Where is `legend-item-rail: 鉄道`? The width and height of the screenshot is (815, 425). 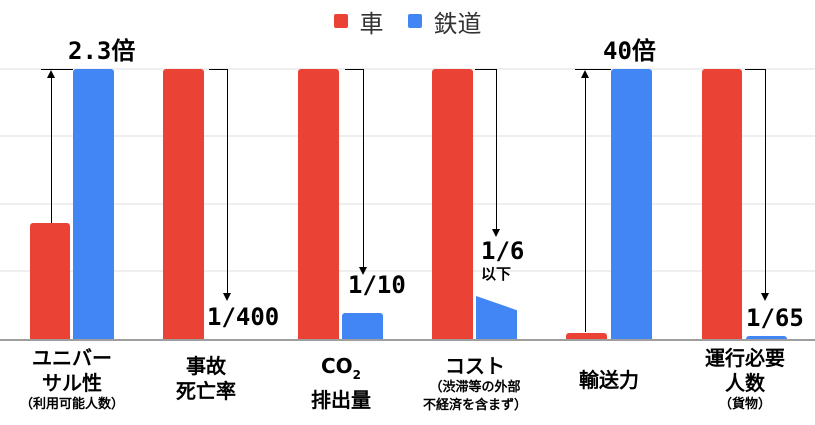
legend-item-rail: 鉄道 is located at coordinates (444, 21).